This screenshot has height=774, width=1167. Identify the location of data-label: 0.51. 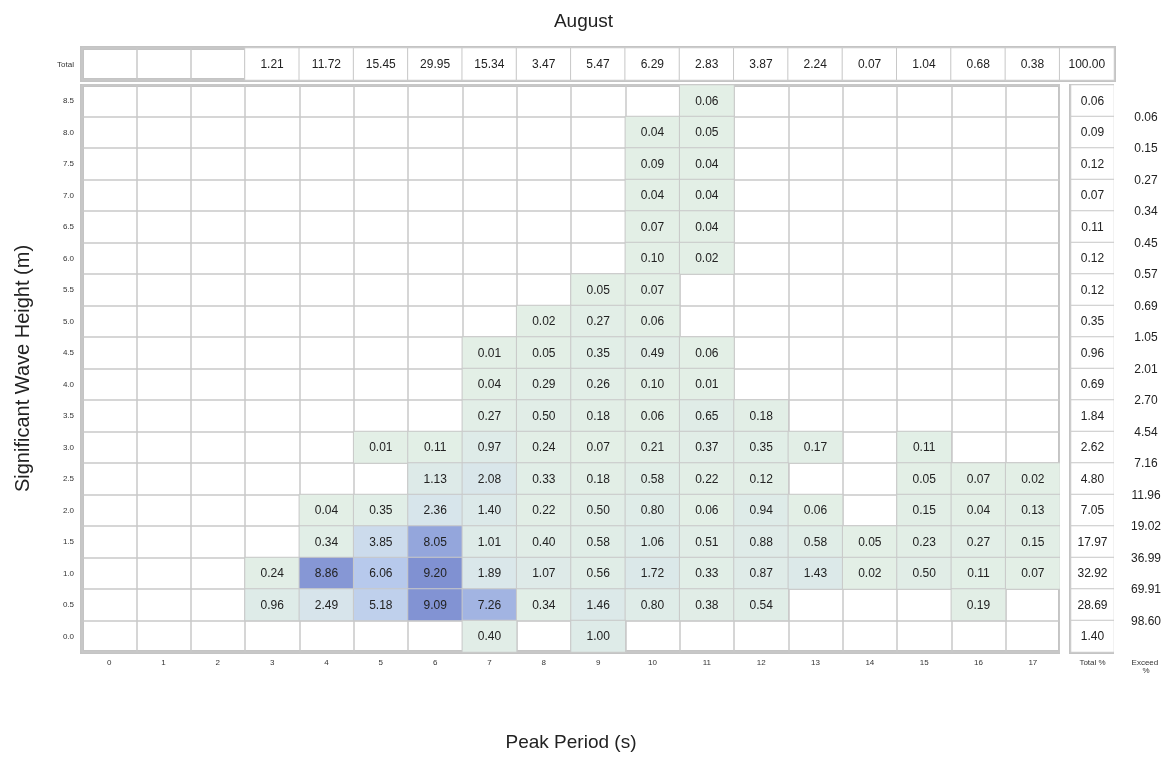
(707, 541).